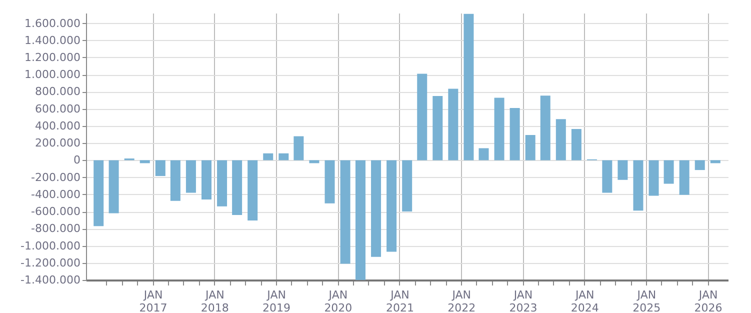 Image resolution: width=751 pixels, height=313 pixels. Describe the element at coordinates (338, 300) in the screenshot. I see `x-tick-label: JAN 2020` at that location.